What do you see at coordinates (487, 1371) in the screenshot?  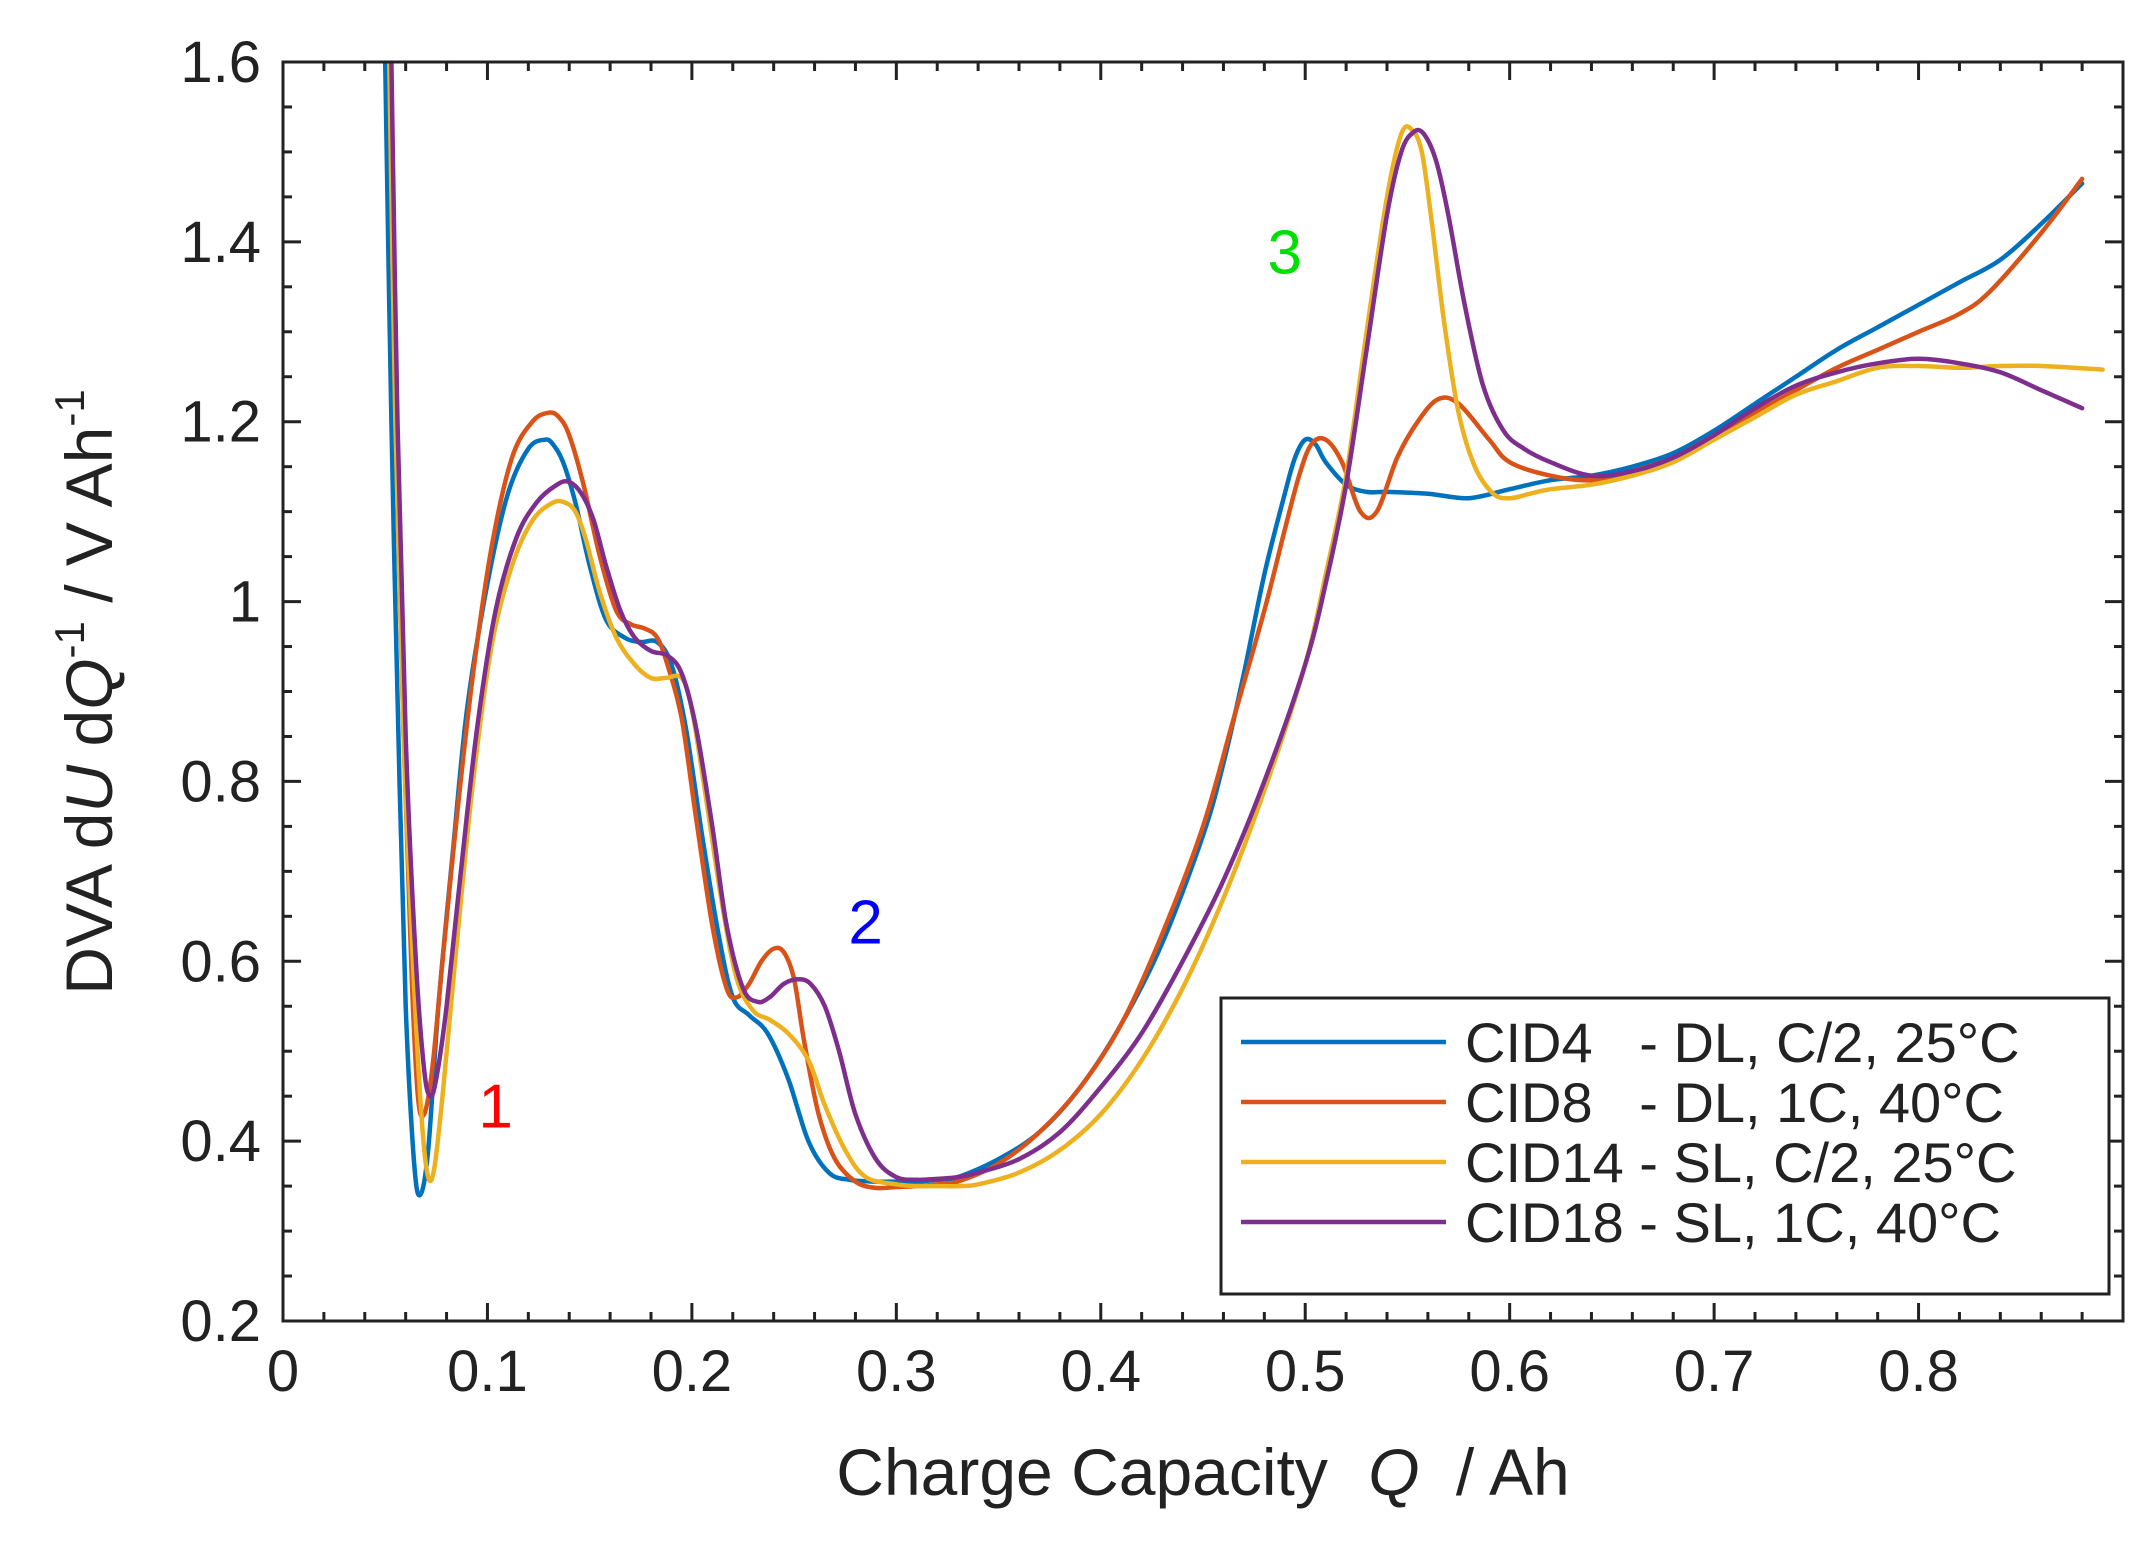 I see `x-tick-label: 0.1` at bounding box center [487, 1371].